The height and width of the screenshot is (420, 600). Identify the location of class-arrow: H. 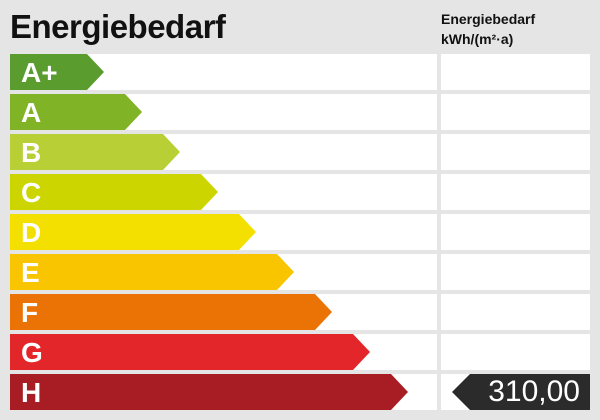
(209, 392).